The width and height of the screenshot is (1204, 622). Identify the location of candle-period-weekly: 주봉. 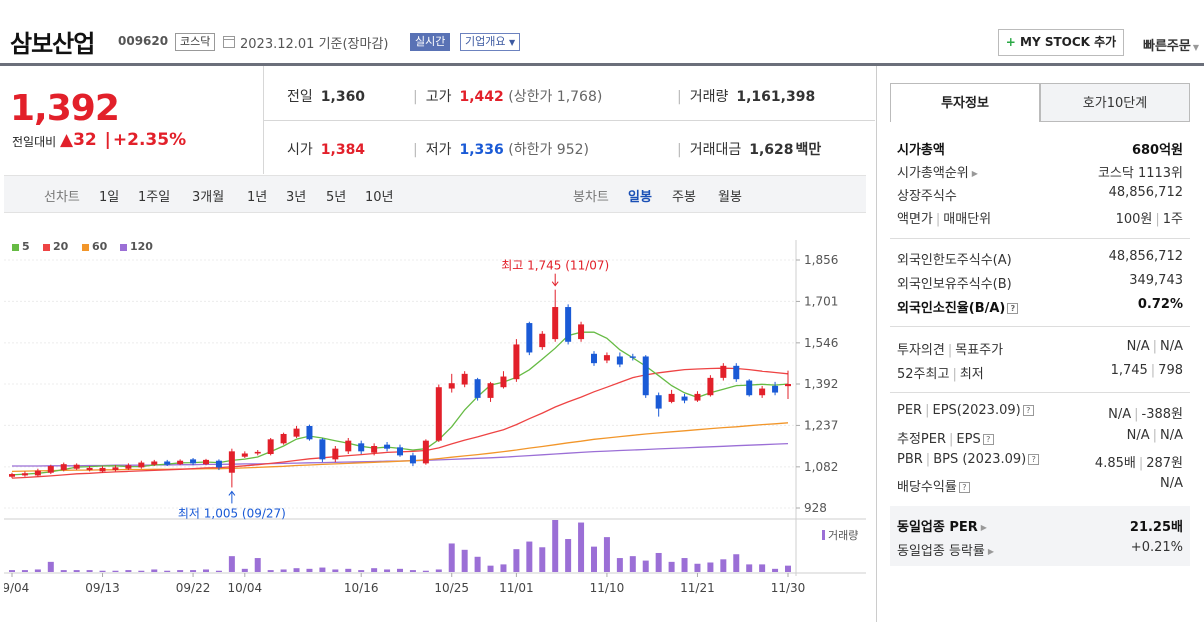
(684, 197).